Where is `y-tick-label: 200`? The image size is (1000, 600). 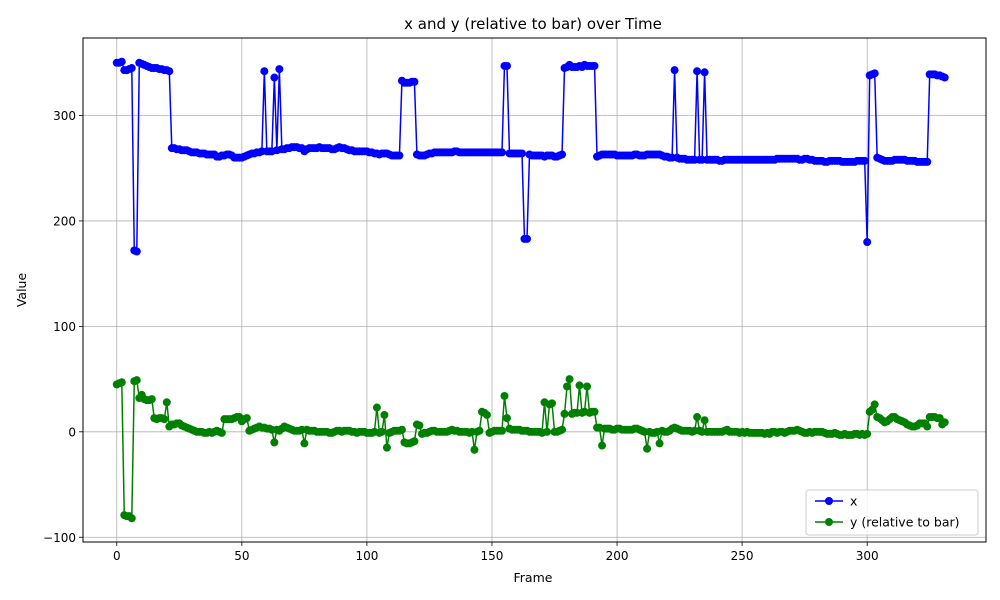
y-tick-label: 200 is located at coordinates (64, 221).